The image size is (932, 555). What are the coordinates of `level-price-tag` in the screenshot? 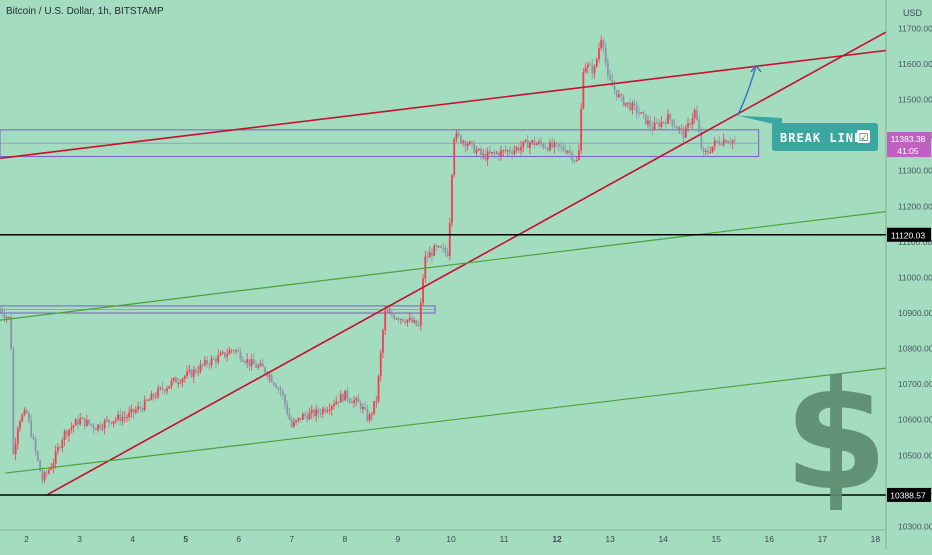 It's located at (909, 234).